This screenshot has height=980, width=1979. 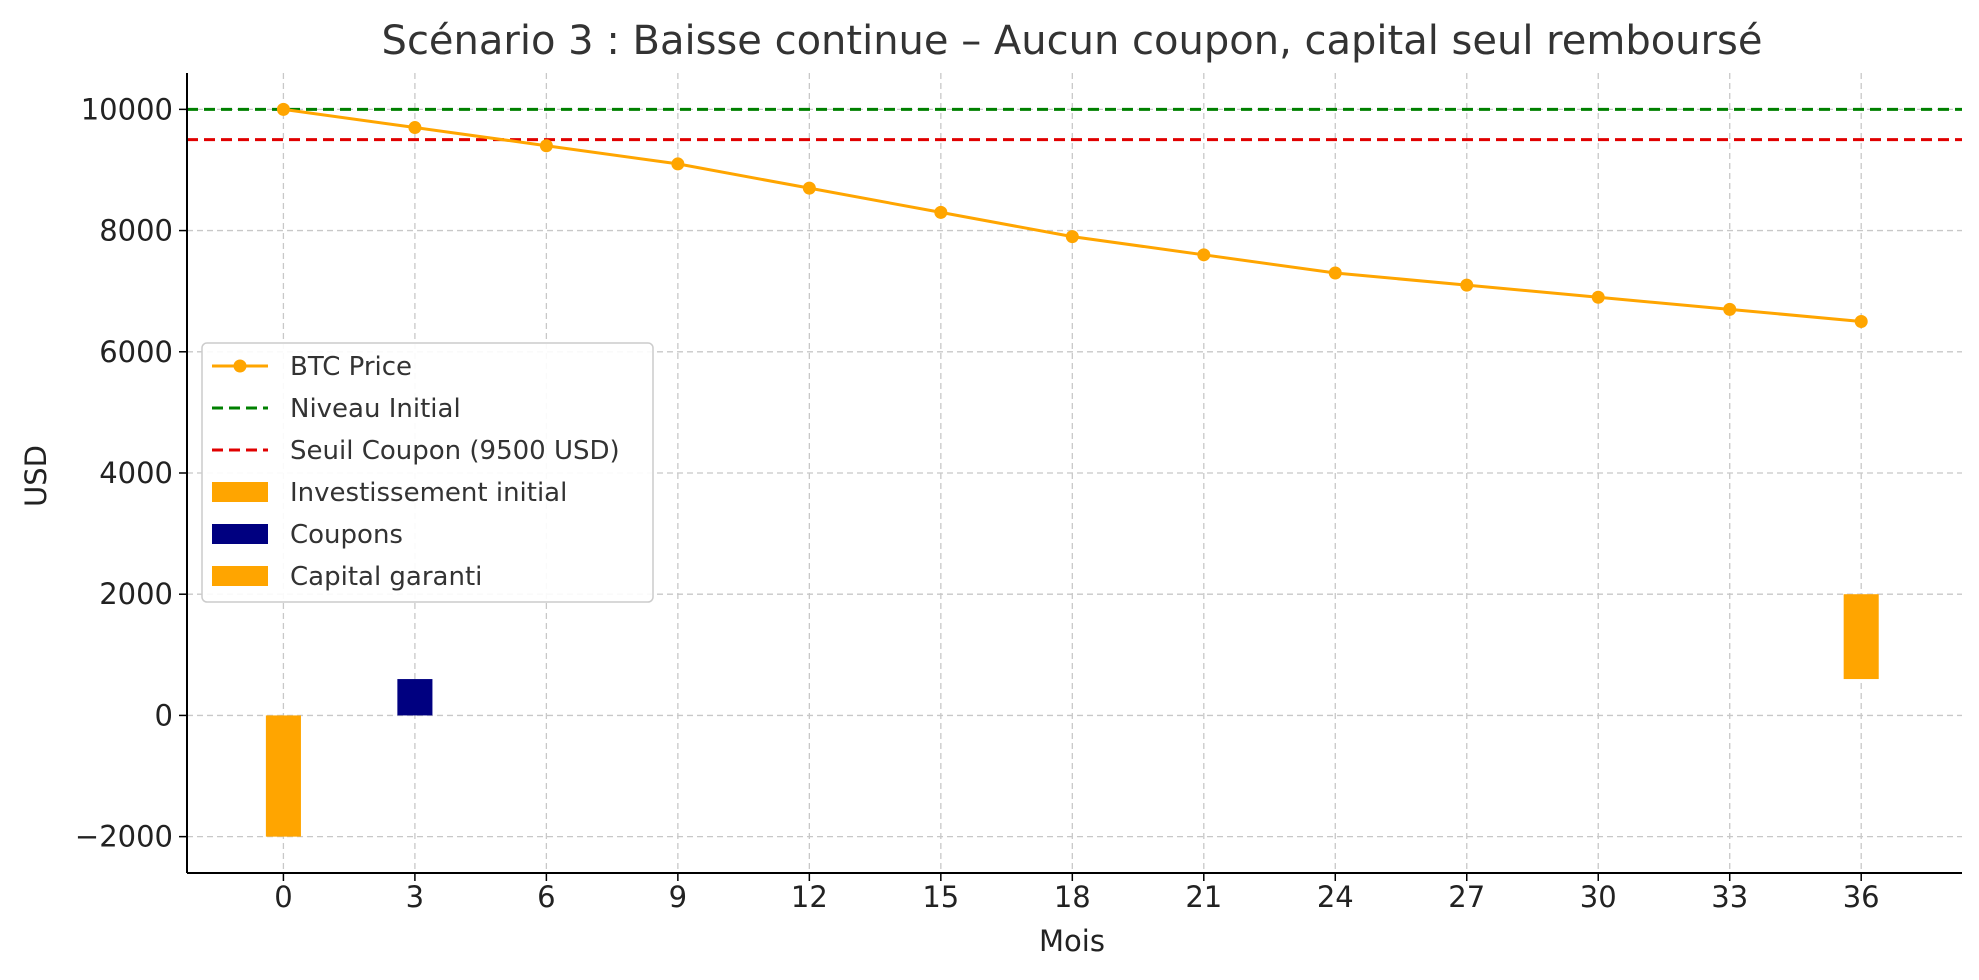 I want to click on legend-label: Coupons, so click(x=346, y=535).